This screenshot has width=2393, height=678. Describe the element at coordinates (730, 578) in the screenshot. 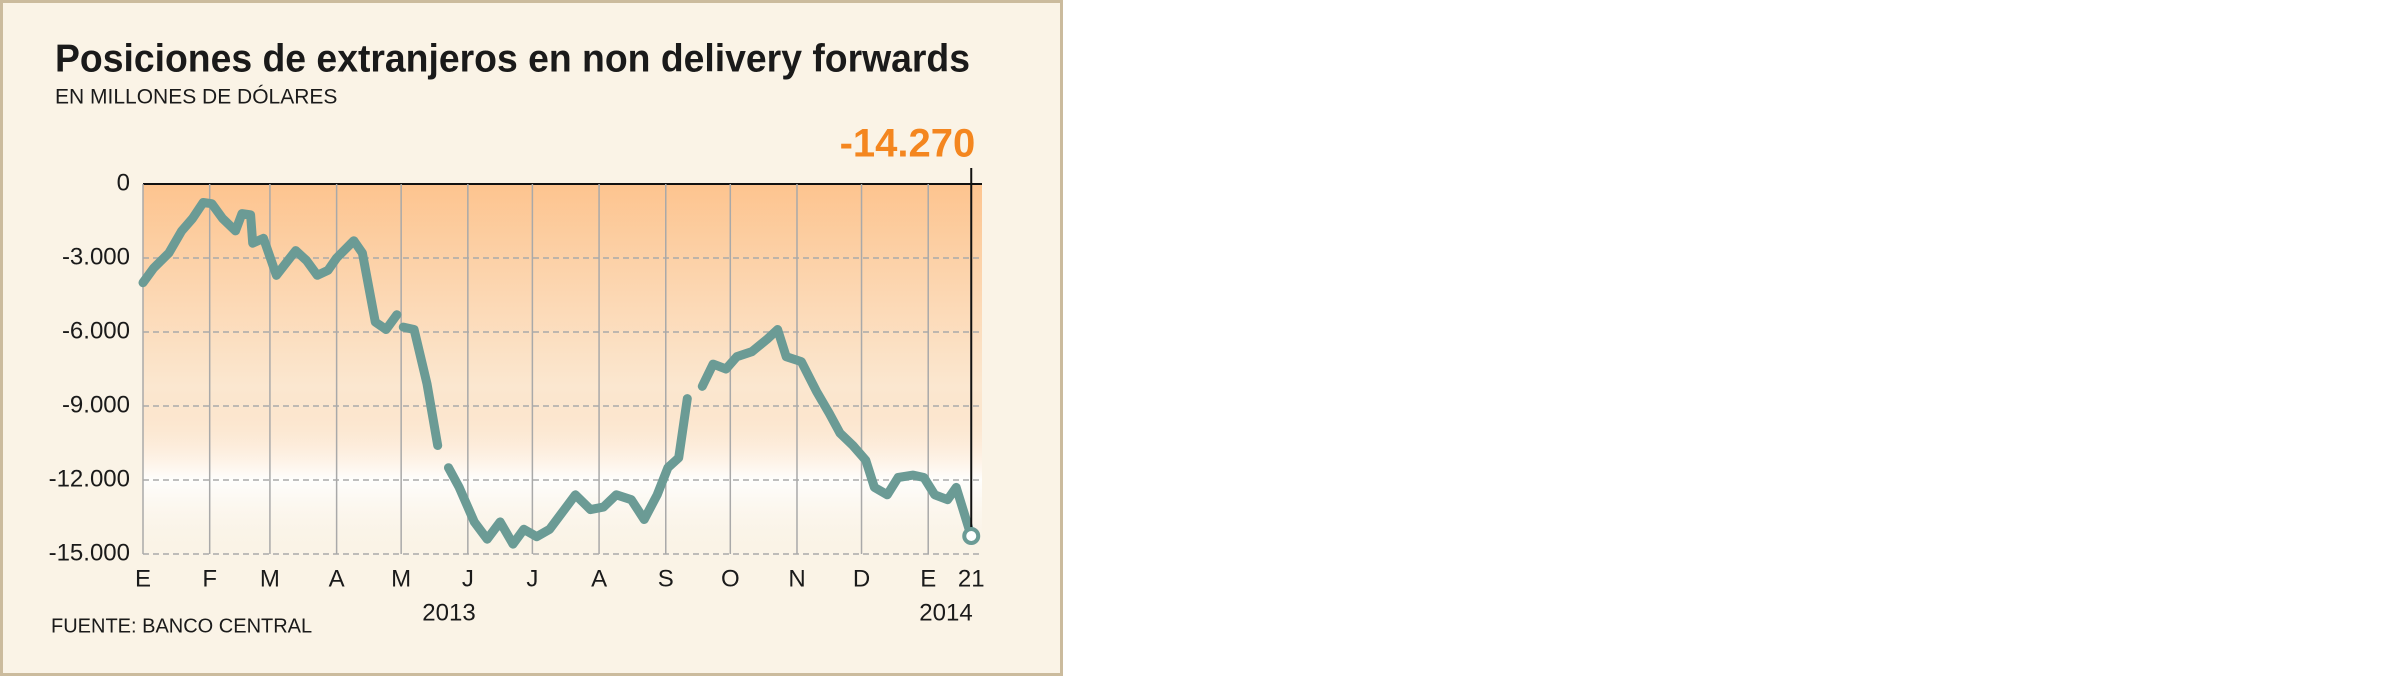

I see `x-tick-label: O` at that location.